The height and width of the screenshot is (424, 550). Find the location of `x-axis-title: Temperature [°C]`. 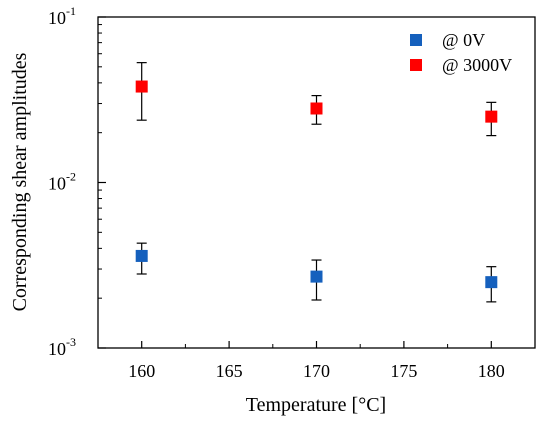

x-axis-title: Temperature [°C] is located at coordinates (316, 405).